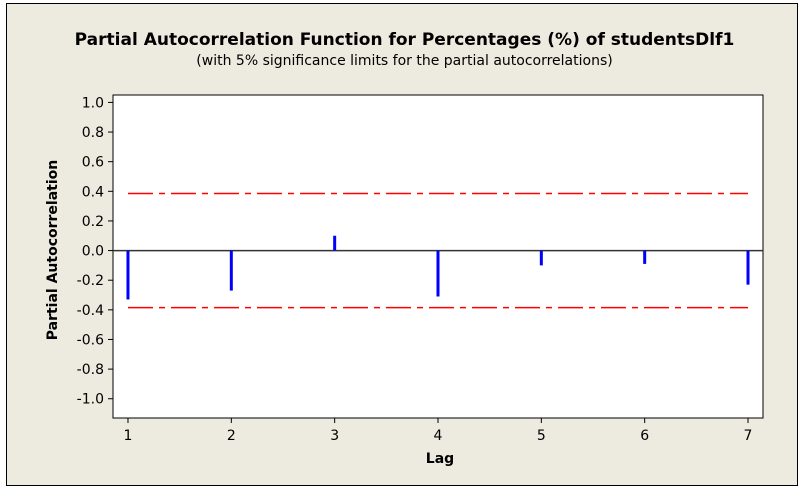 Image resolution: width=809 pixels, height=495 pixels. What do you see at coordinates (90, 370) in the screenshot?
I see `y-tick-label: -0.8` at bounding box center [90, 370].